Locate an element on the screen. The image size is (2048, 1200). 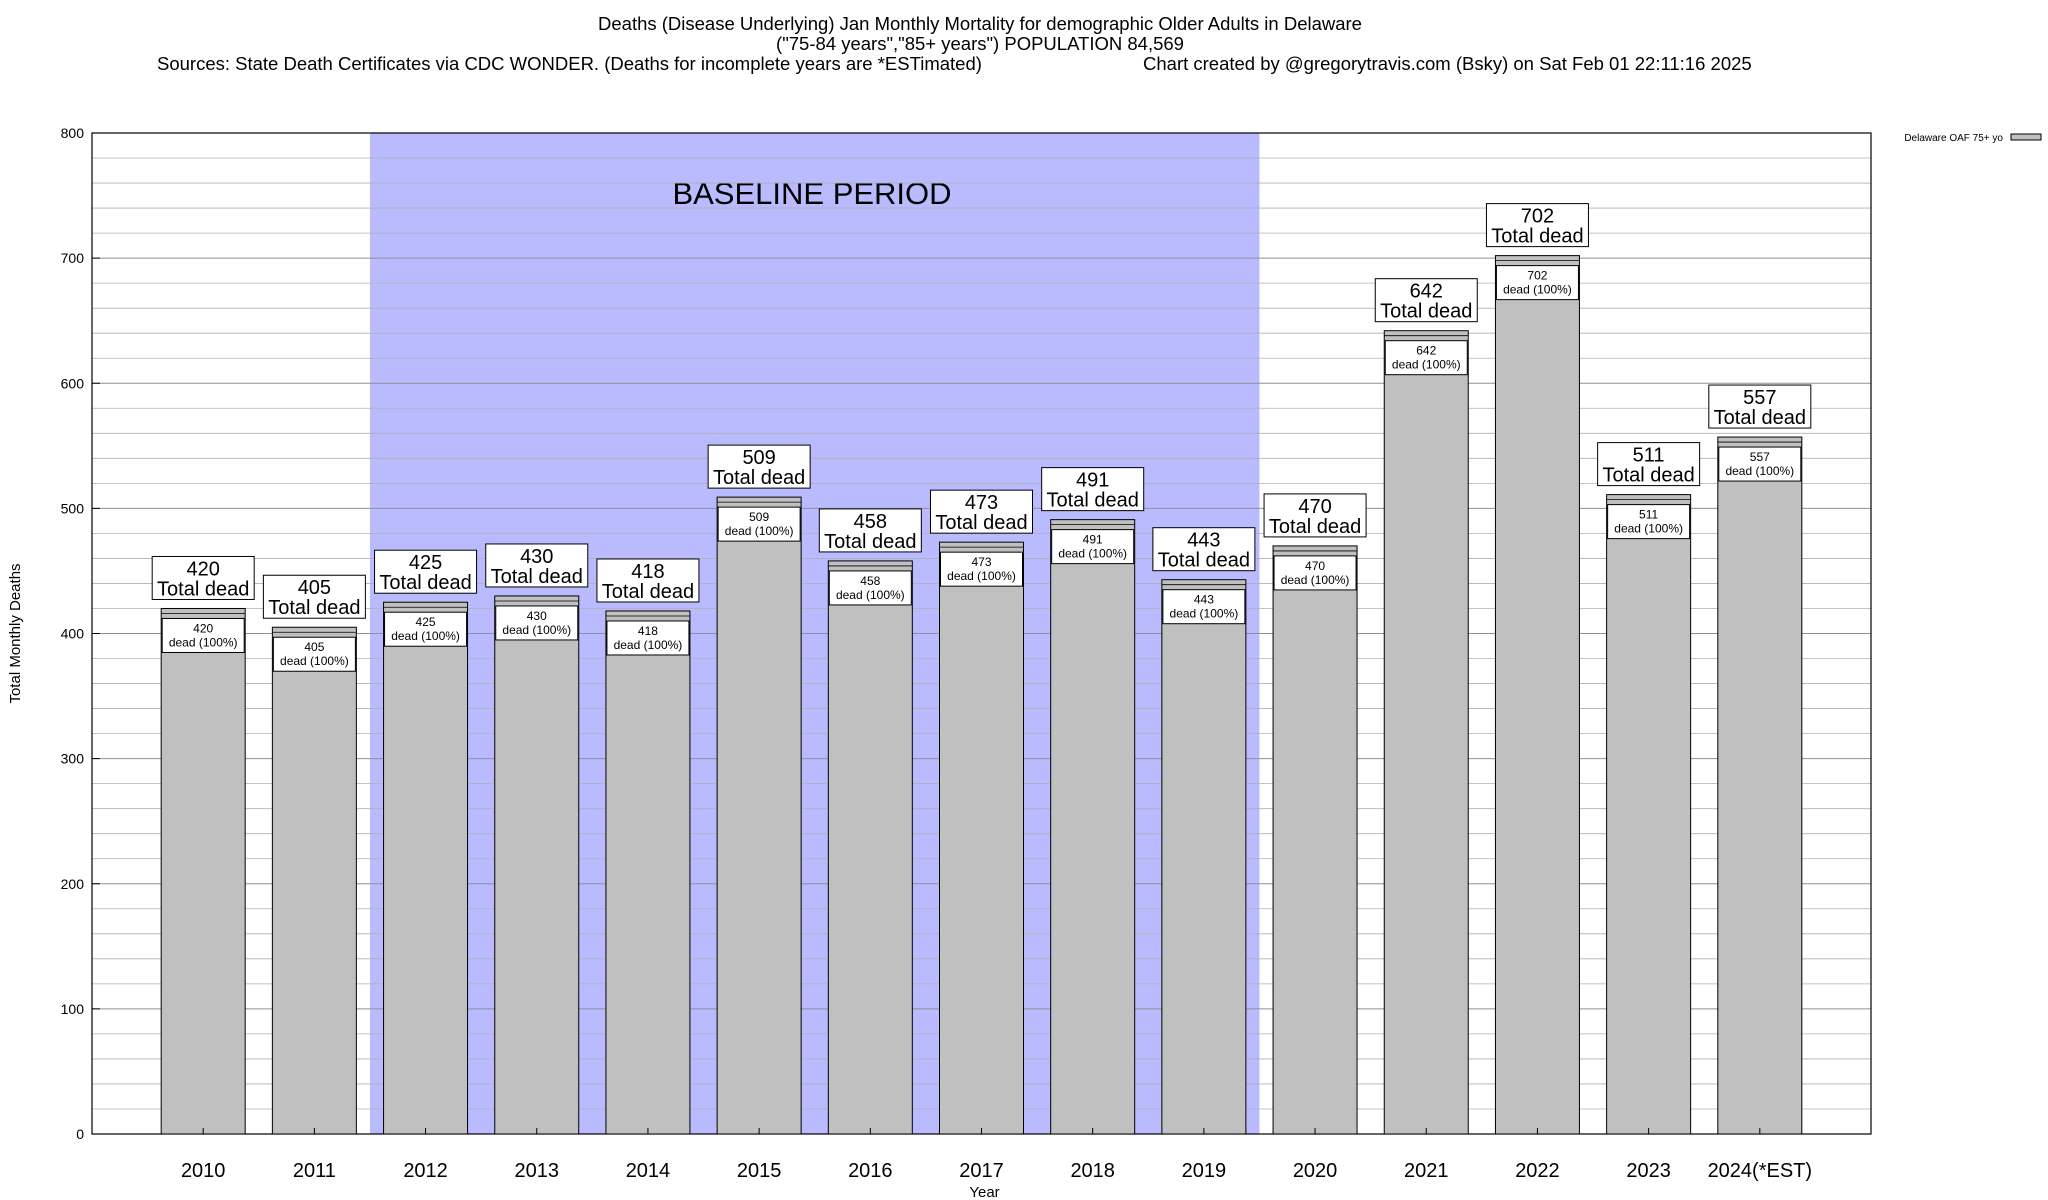
total-value-label: 473 is located at coordinates (981, 503).